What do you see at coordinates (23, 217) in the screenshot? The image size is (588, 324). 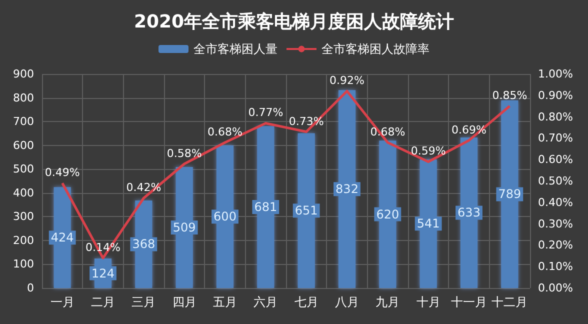 I see `y-tick-label: 300` at bounding box center [23, 217].